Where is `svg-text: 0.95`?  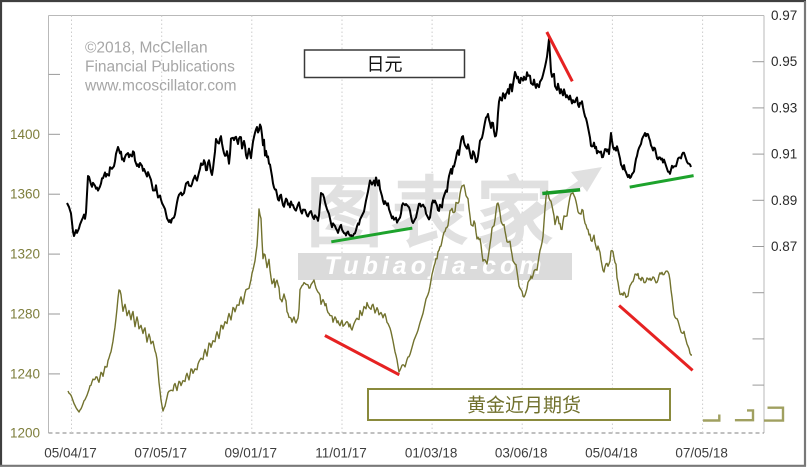 svg-text: 0.95 is located at coordinates (784, 61).